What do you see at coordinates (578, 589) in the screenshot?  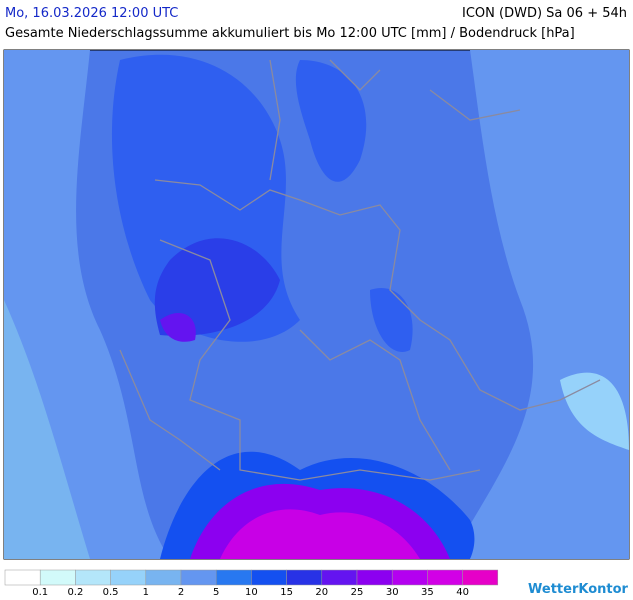 I see `brand: WetterKontor` at bounding box center [578, 589].